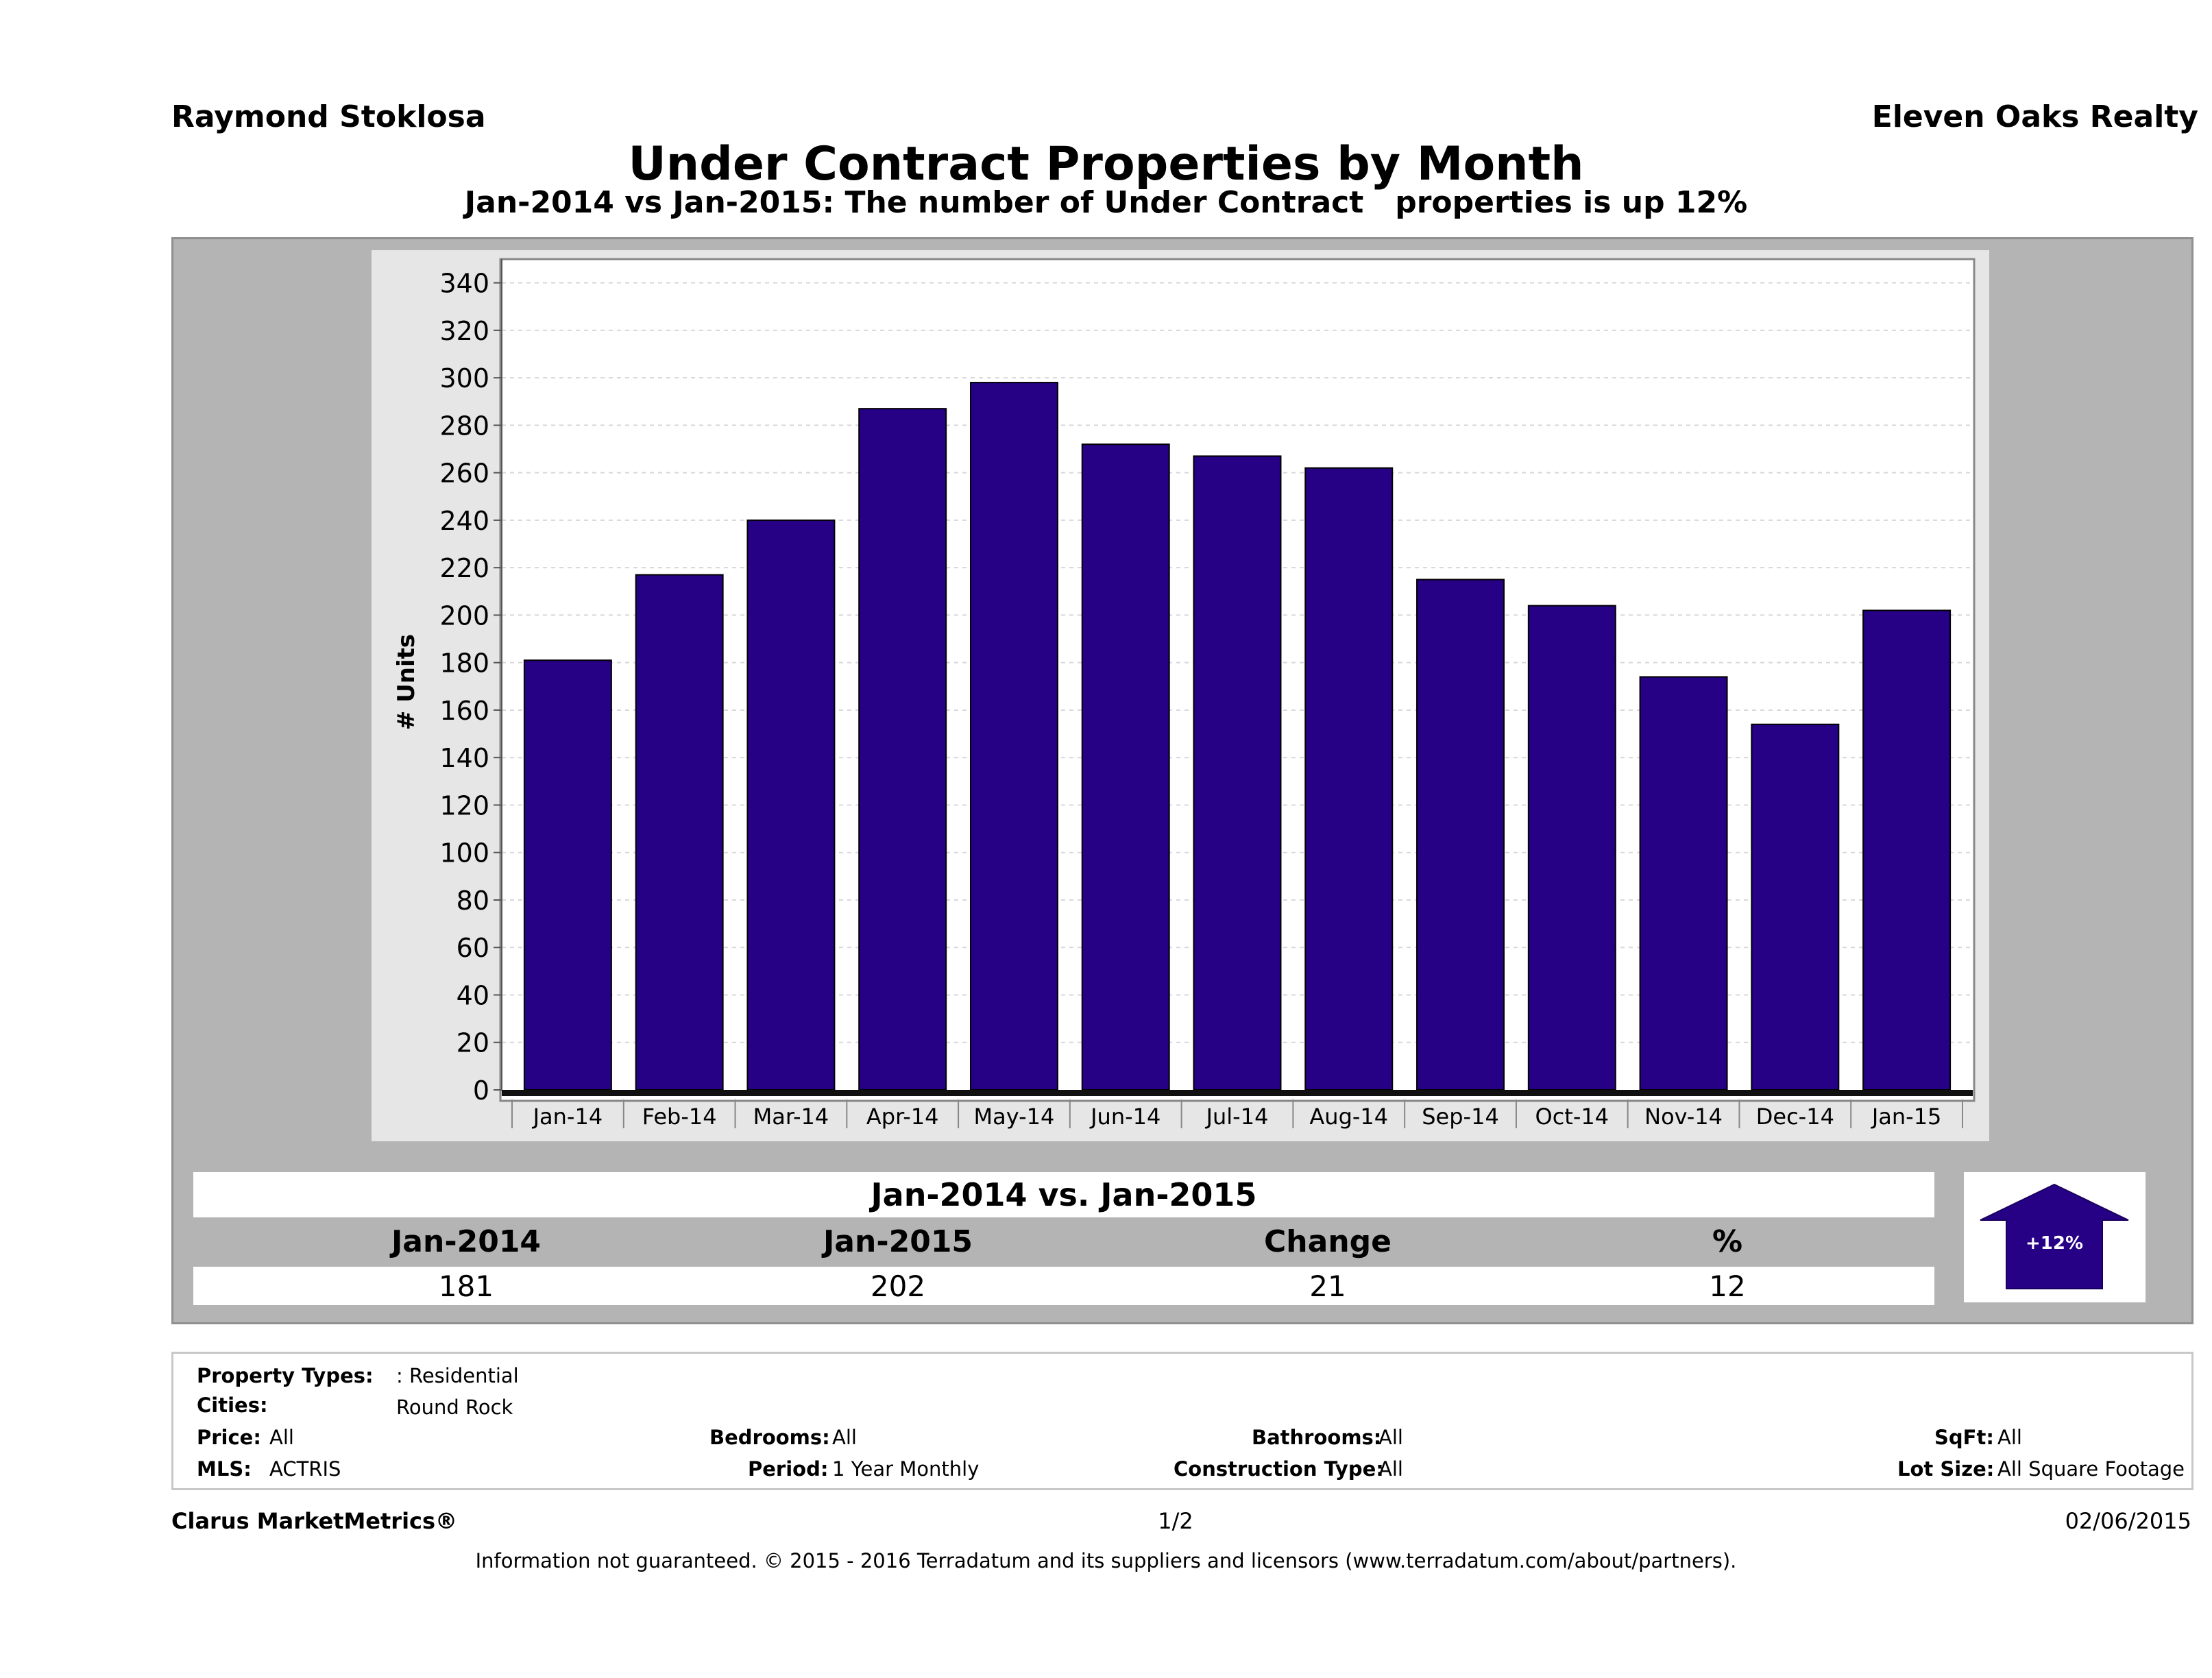  What do you see at coordinates (314, 1521) in the screenshot?
I see `product-name: Clarus MarketMetrics®` at bounding box center [314, 1521].